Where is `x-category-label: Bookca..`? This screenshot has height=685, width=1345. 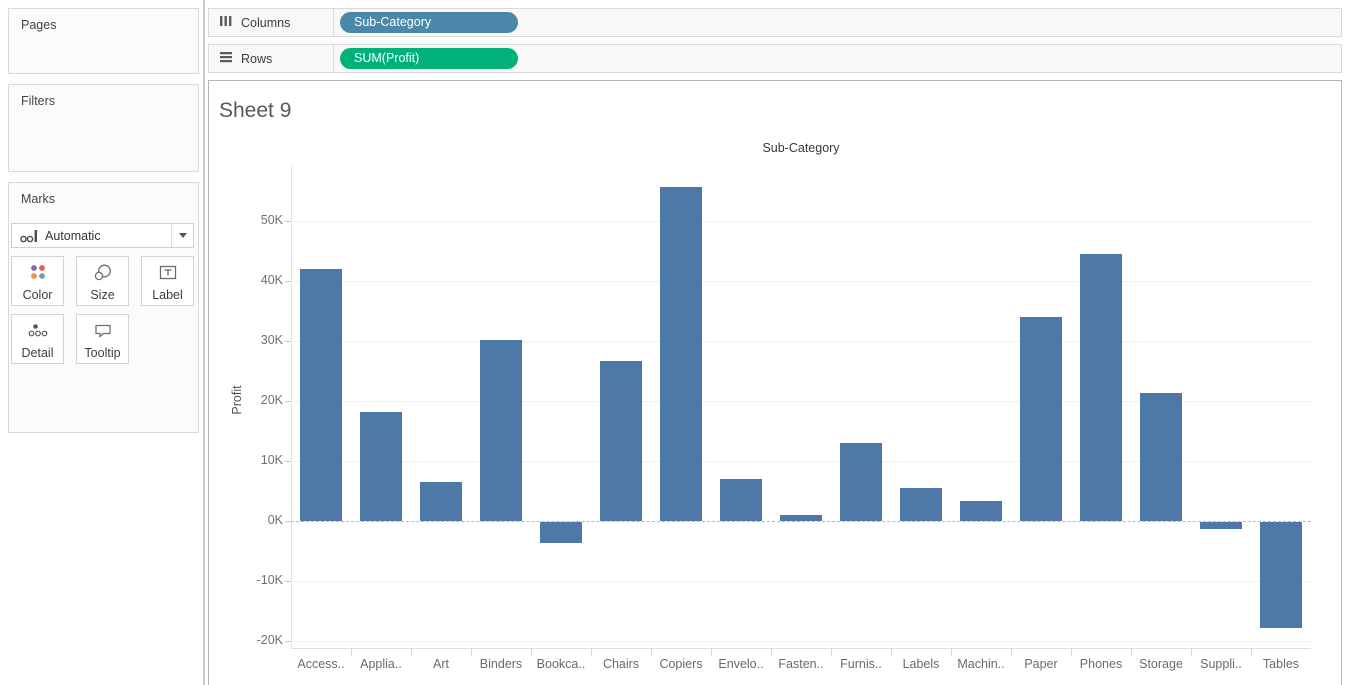
x-category-label: Bookca.. is located at coordinates (561, 664).